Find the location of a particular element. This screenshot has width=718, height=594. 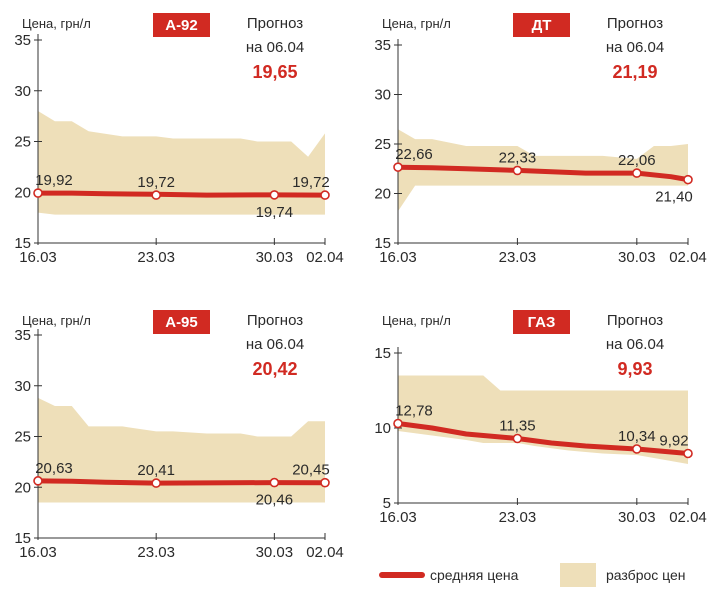

fuel-type-label: А-92 is located at coordinates (181, 25).